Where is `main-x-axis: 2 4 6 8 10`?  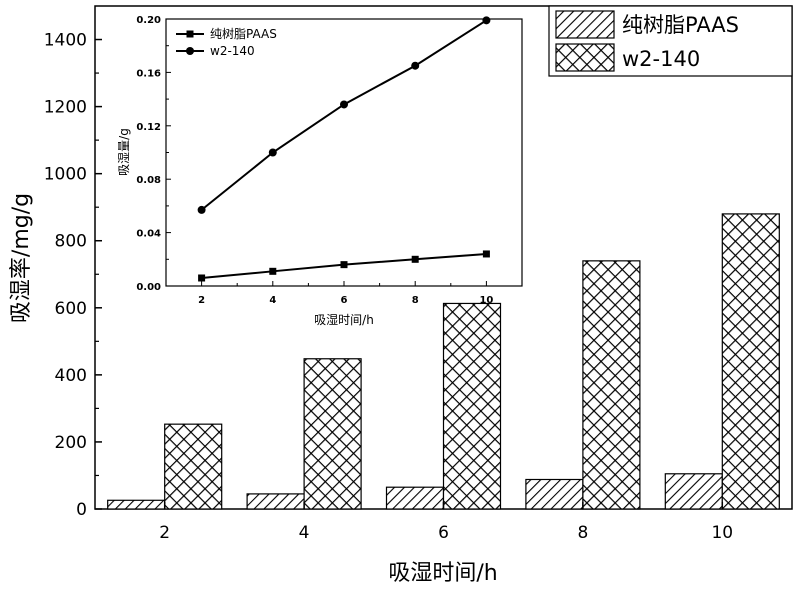 main-x-axis: 2 4 6 8 10 is located at coordinates (446, 522).